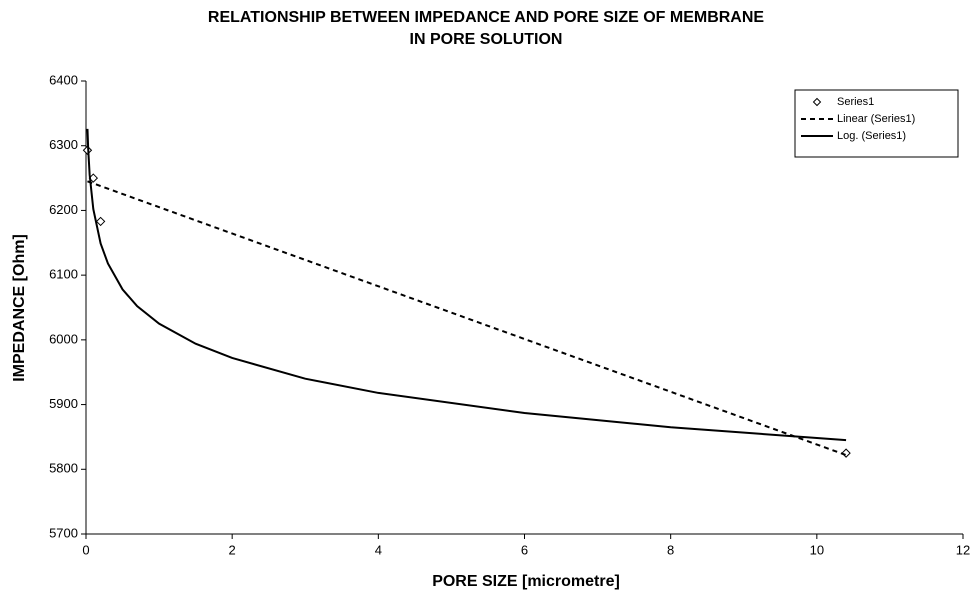  What do you see at coordinates (817, 549) in the screenshot?
I see `x-tick-label: 10` at bounding box center [817, 549].